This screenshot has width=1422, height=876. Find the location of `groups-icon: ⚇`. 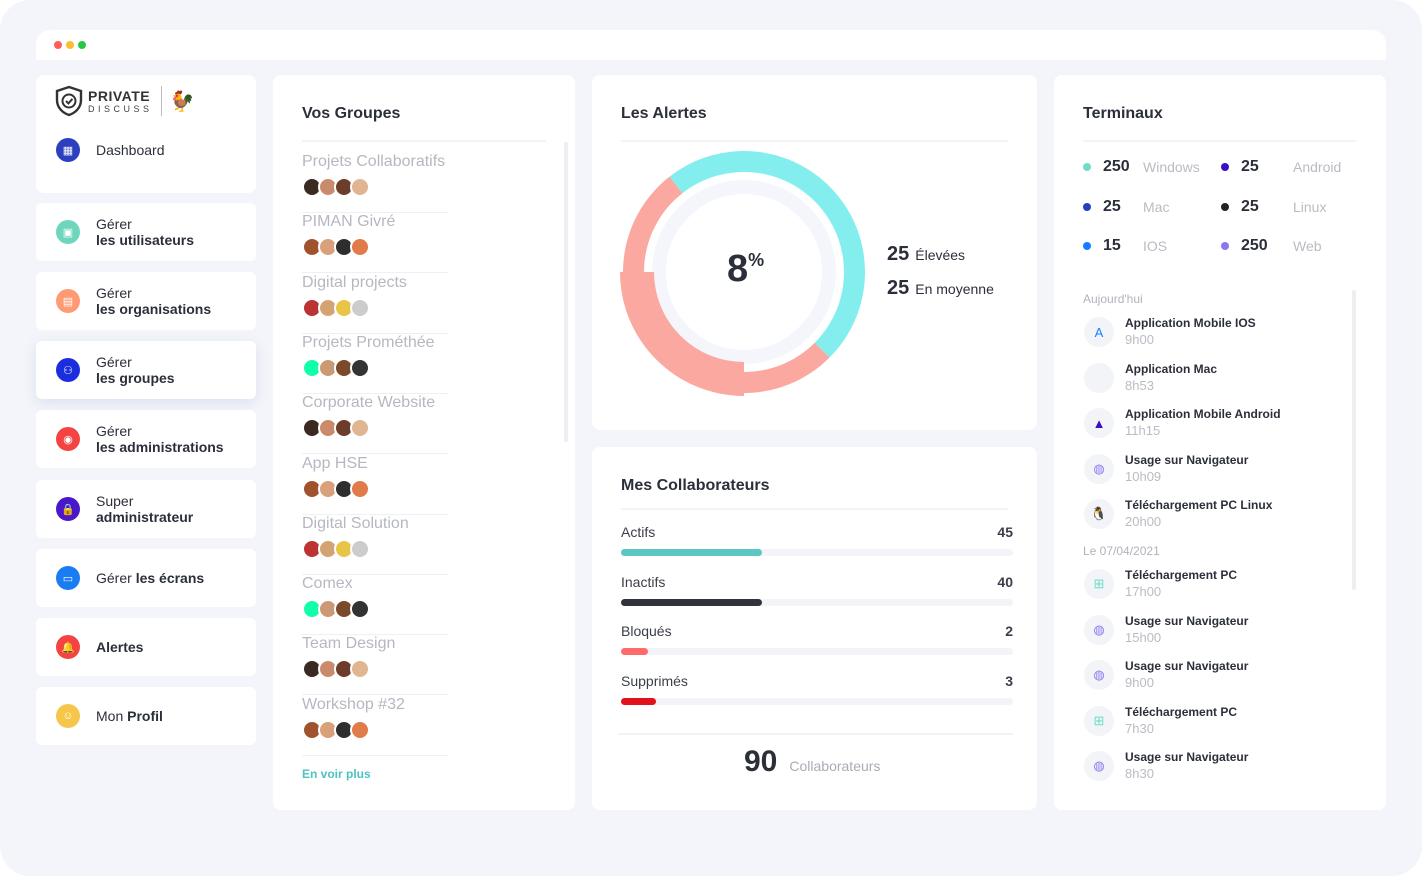

groups-icon: ⚇ is located at coordinates (68, 370).